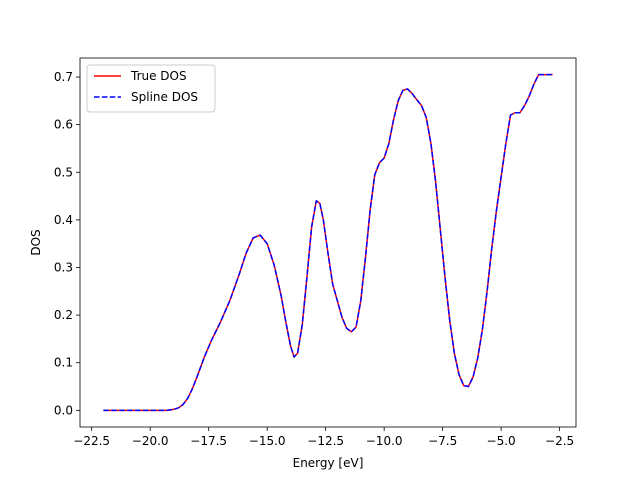  Describe the element at coordinates (328, 463) in the screenshot. I see `x-axis-label: Energy [eV]` at that location.